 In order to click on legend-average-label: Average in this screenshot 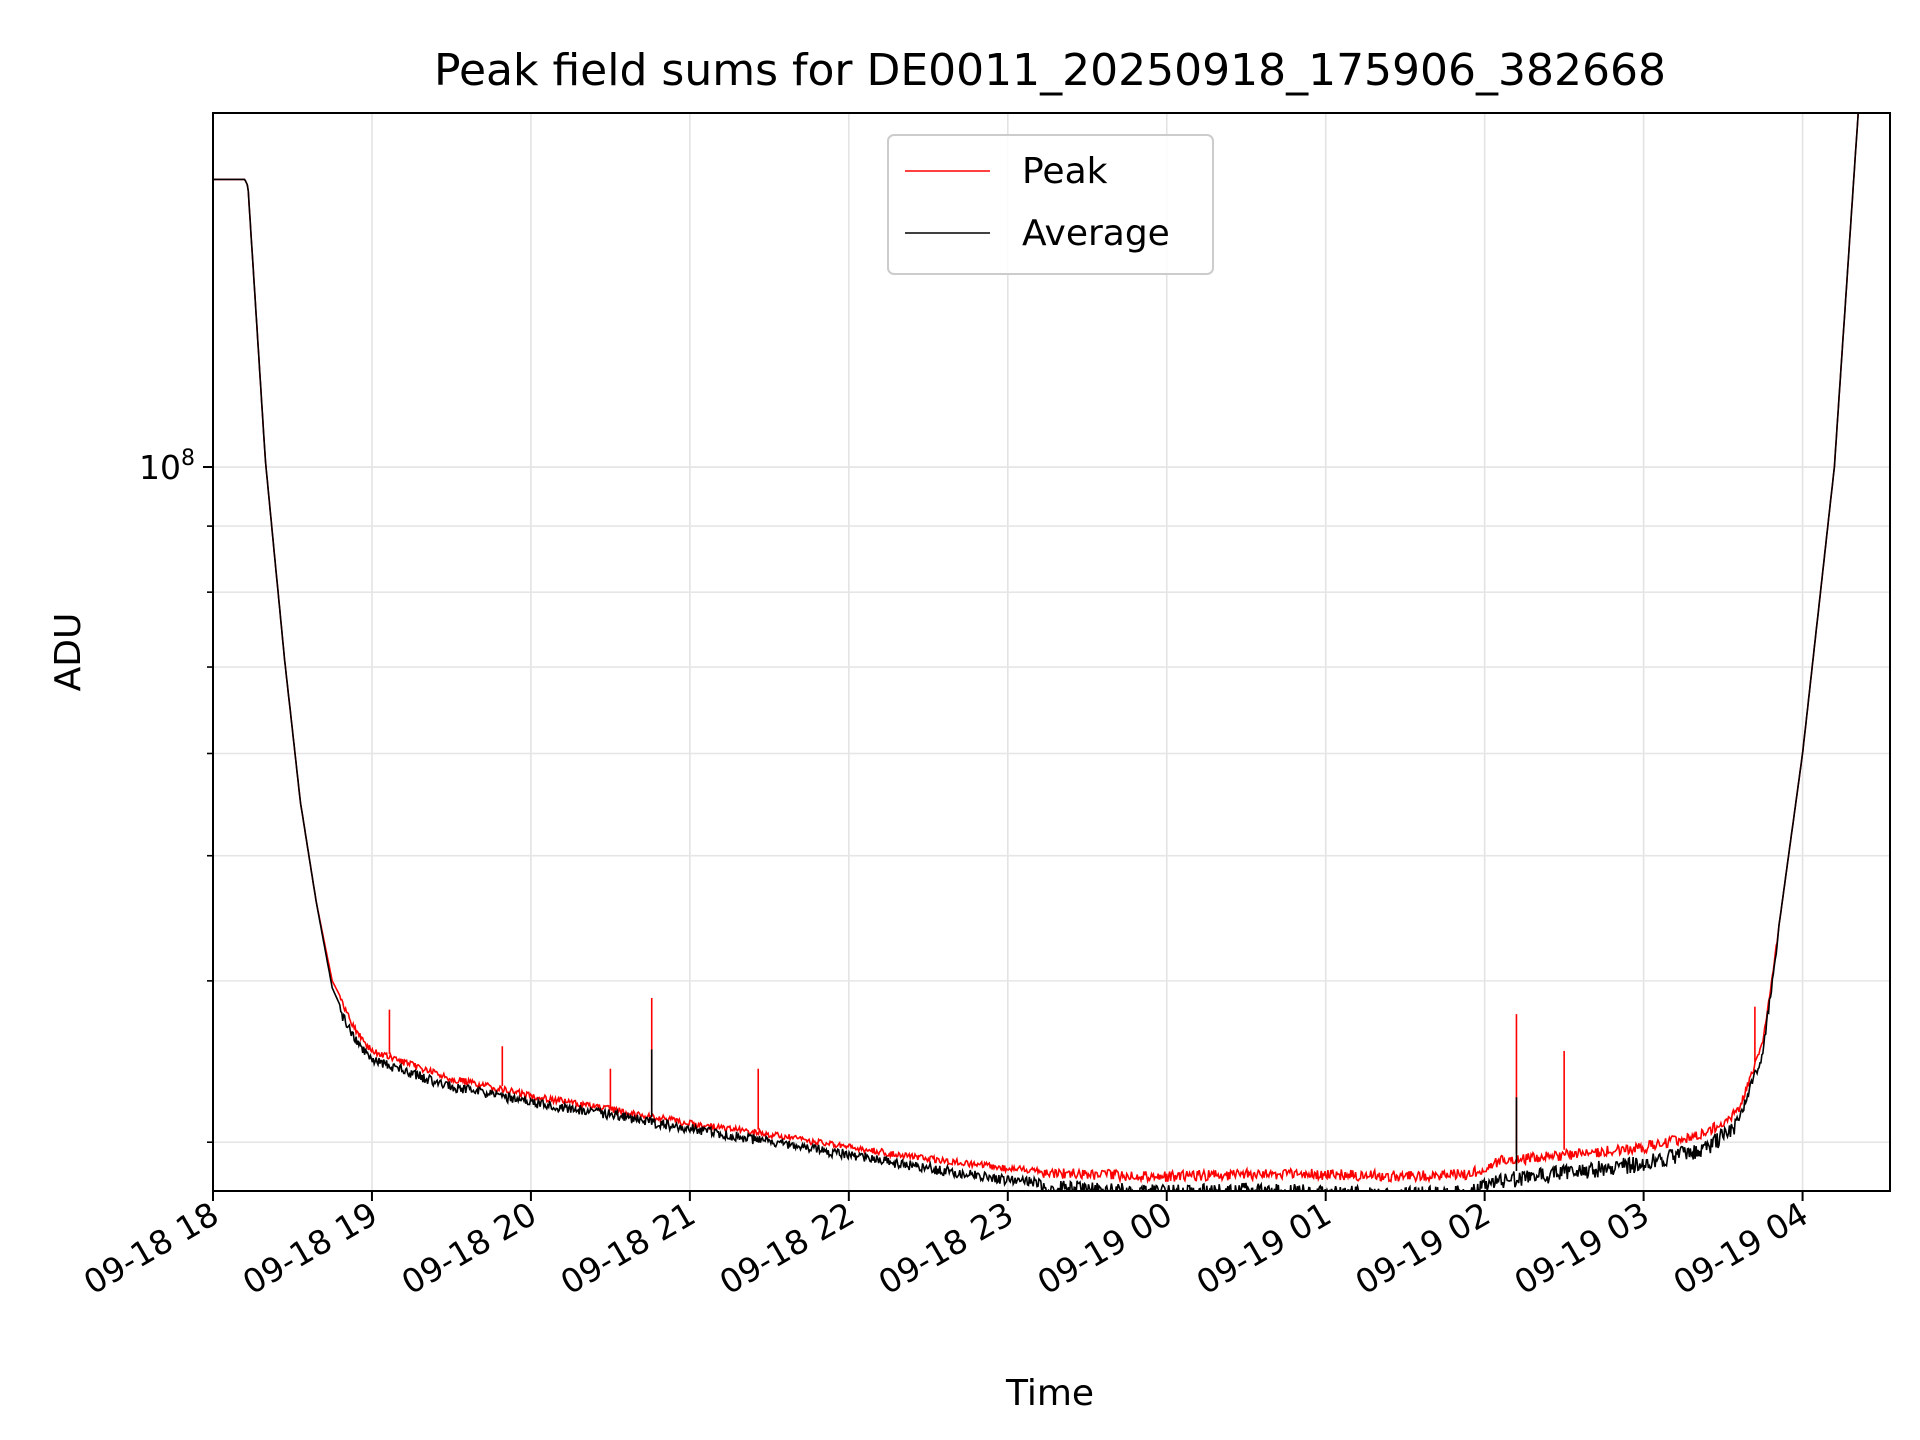, I will do `click(1096, 233)`.